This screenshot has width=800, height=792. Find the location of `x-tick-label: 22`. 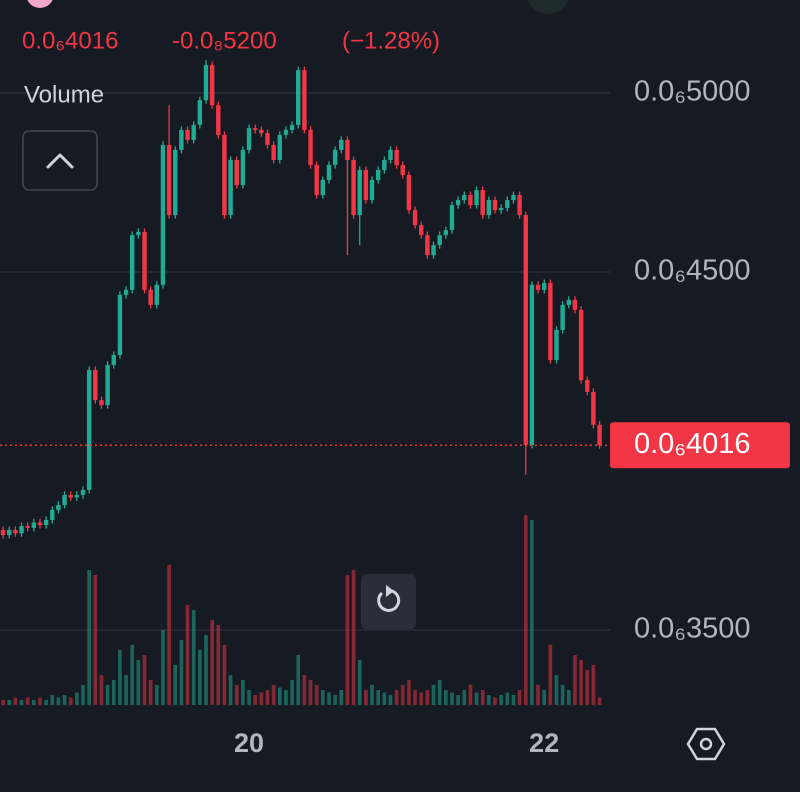

x-tick-label: 22 is located at coordinates (544, 743).